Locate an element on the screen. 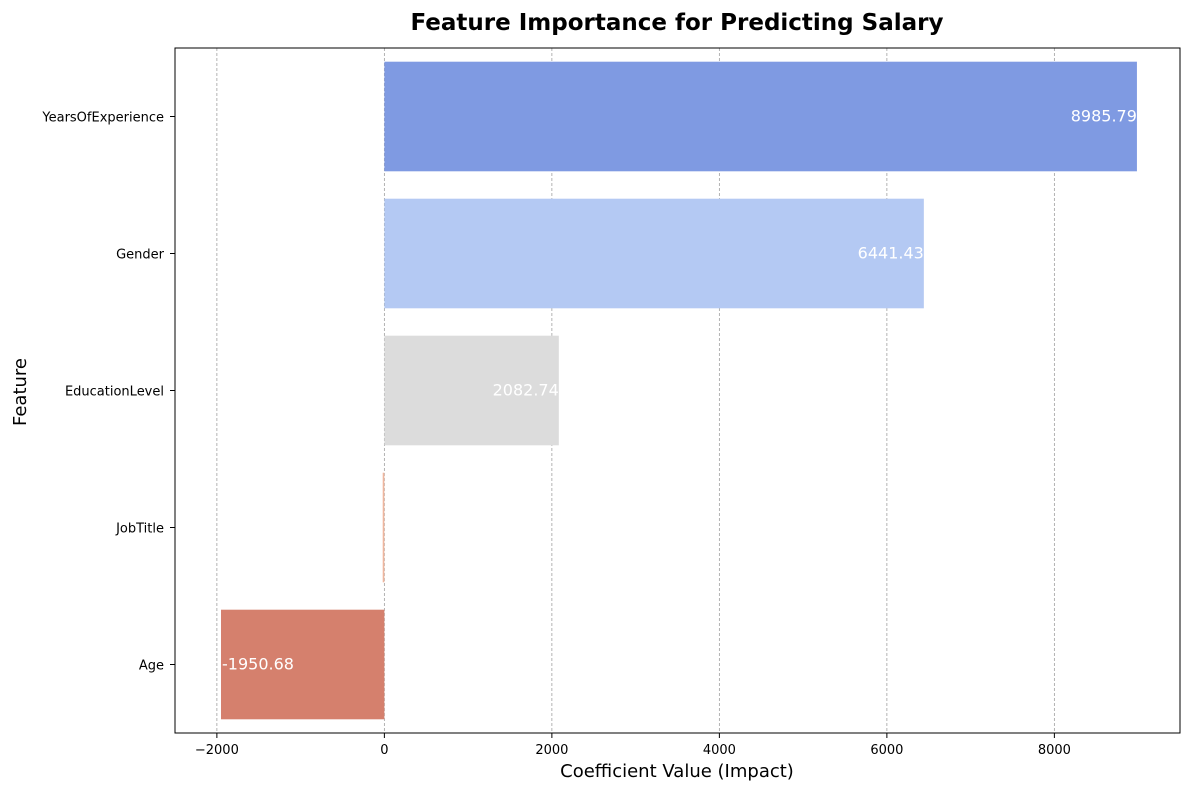 The height and width of the screenshot is (794, 1189). y-tick-label: Age is located at coordinates (151, 666).